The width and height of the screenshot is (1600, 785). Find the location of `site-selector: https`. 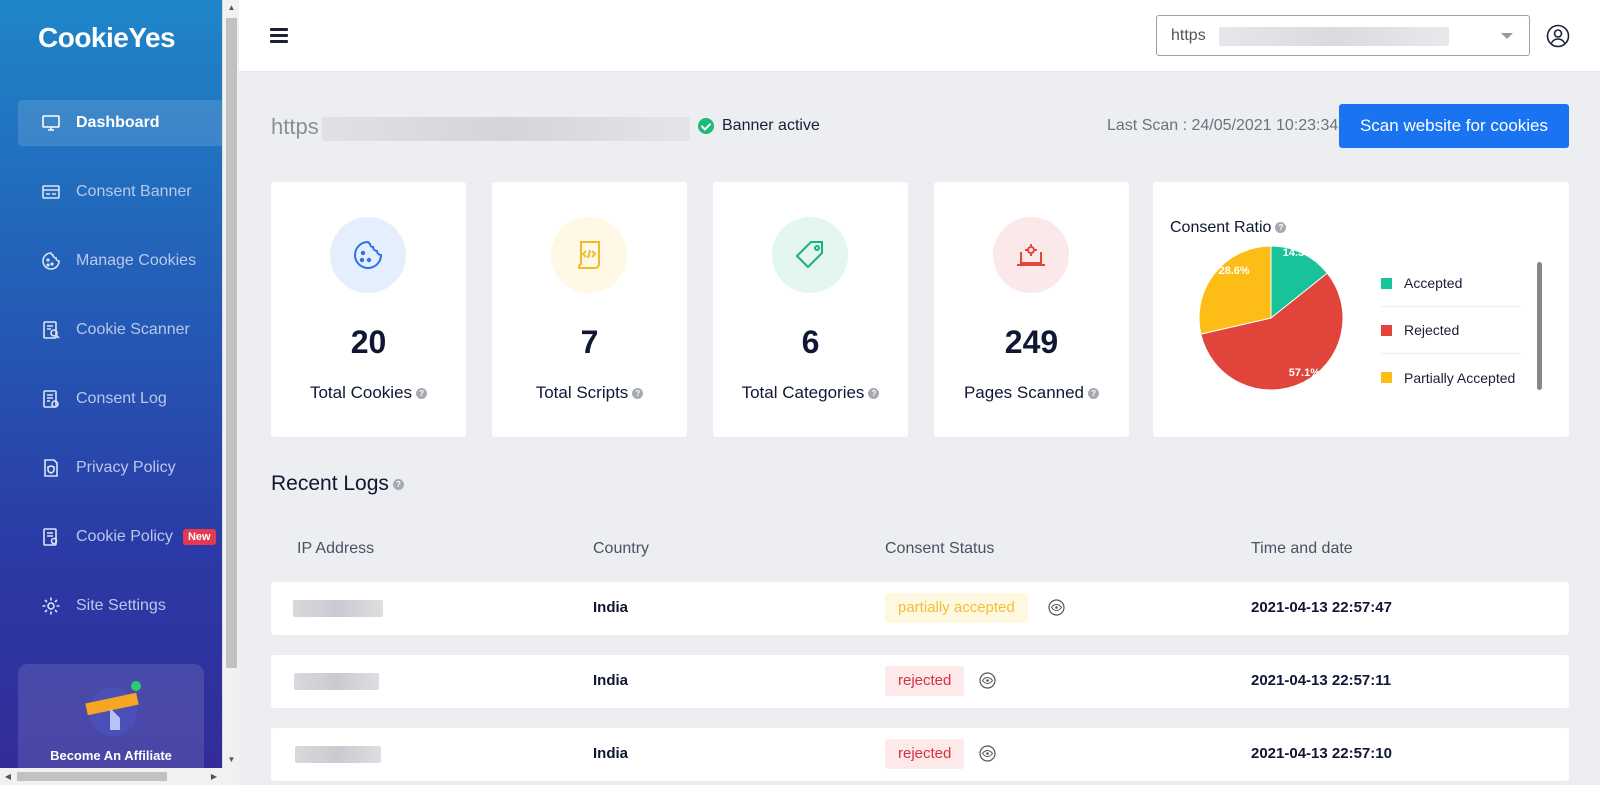

site-selector: https is located at coordinates (1343, 35).